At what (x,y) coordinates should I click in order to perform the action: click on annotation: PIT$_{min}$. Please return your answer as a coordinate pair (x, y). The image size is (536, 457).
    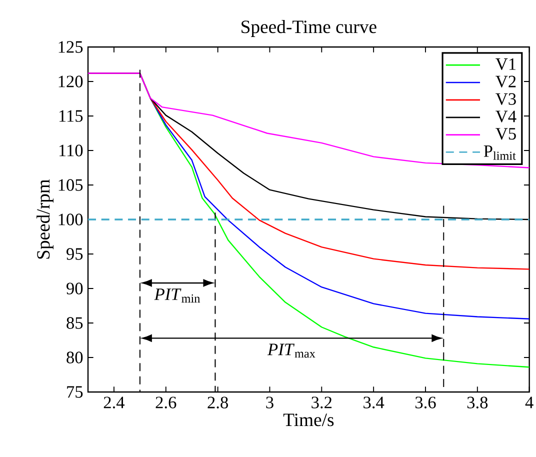
    Looking at the image, I should click on (177, 295).